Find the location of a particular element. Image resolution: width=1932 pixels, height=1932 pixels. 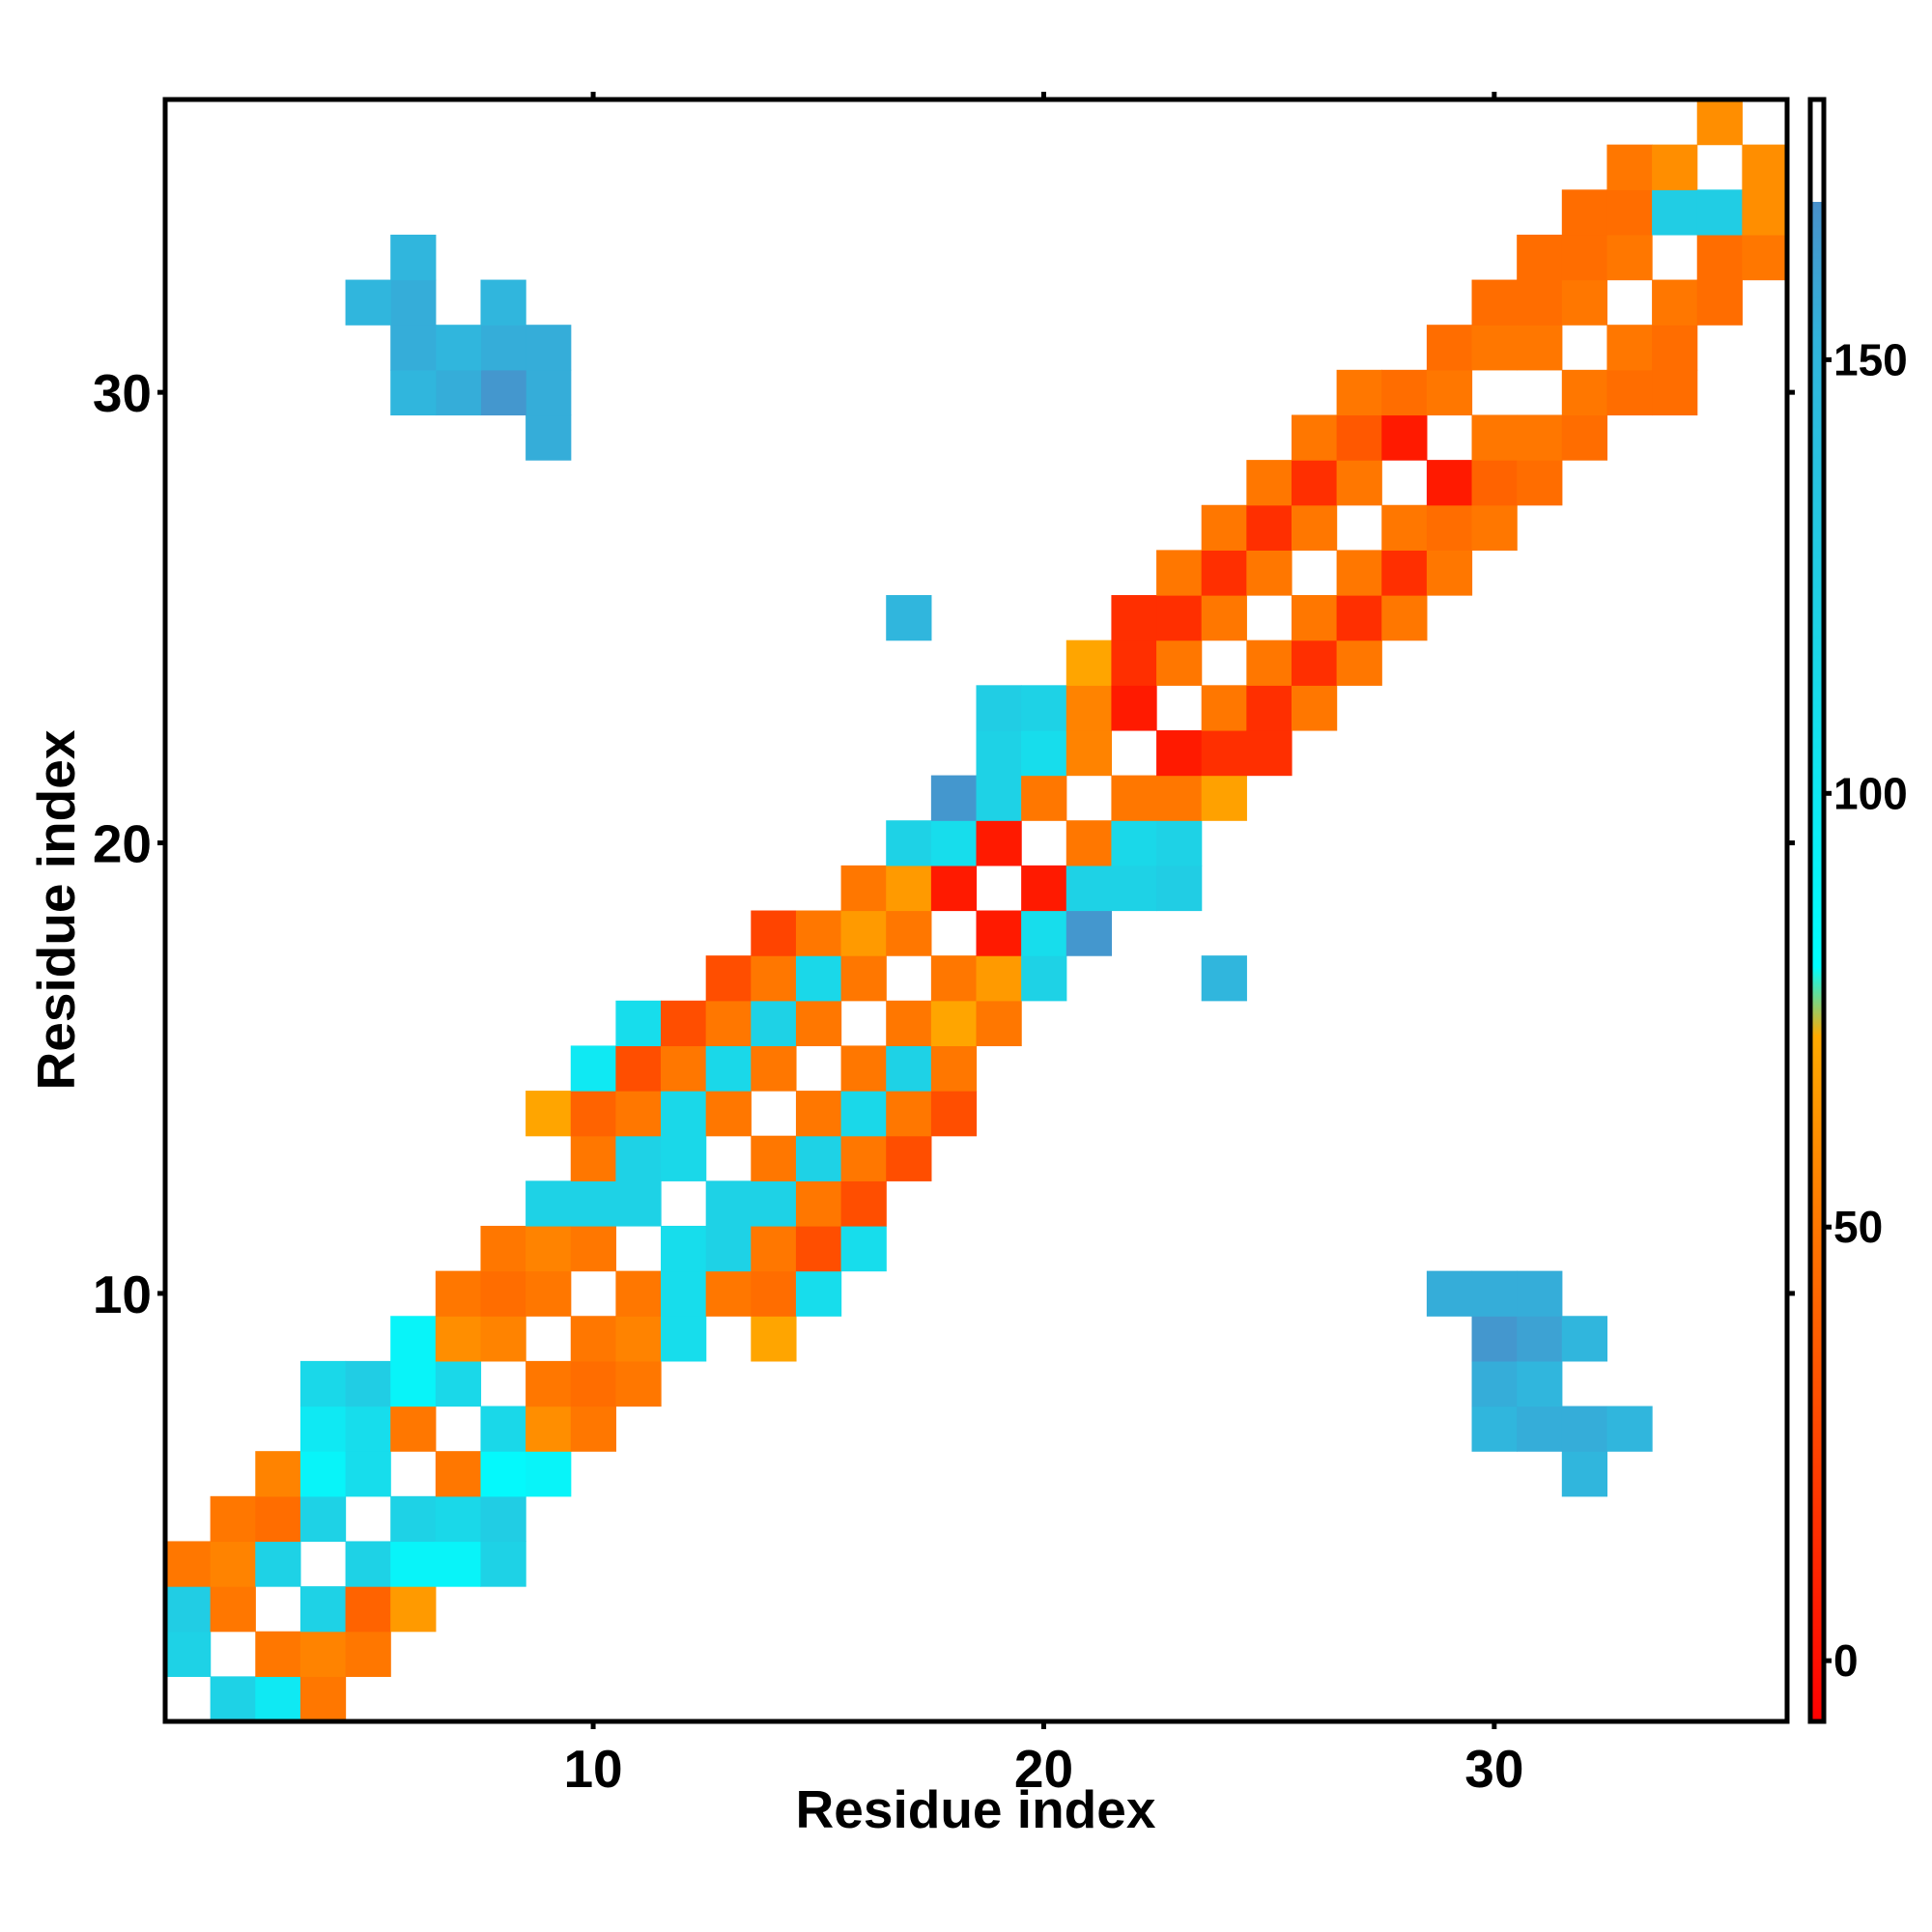

x-axis-title: Residue index is located at coordinates (976, 1809).